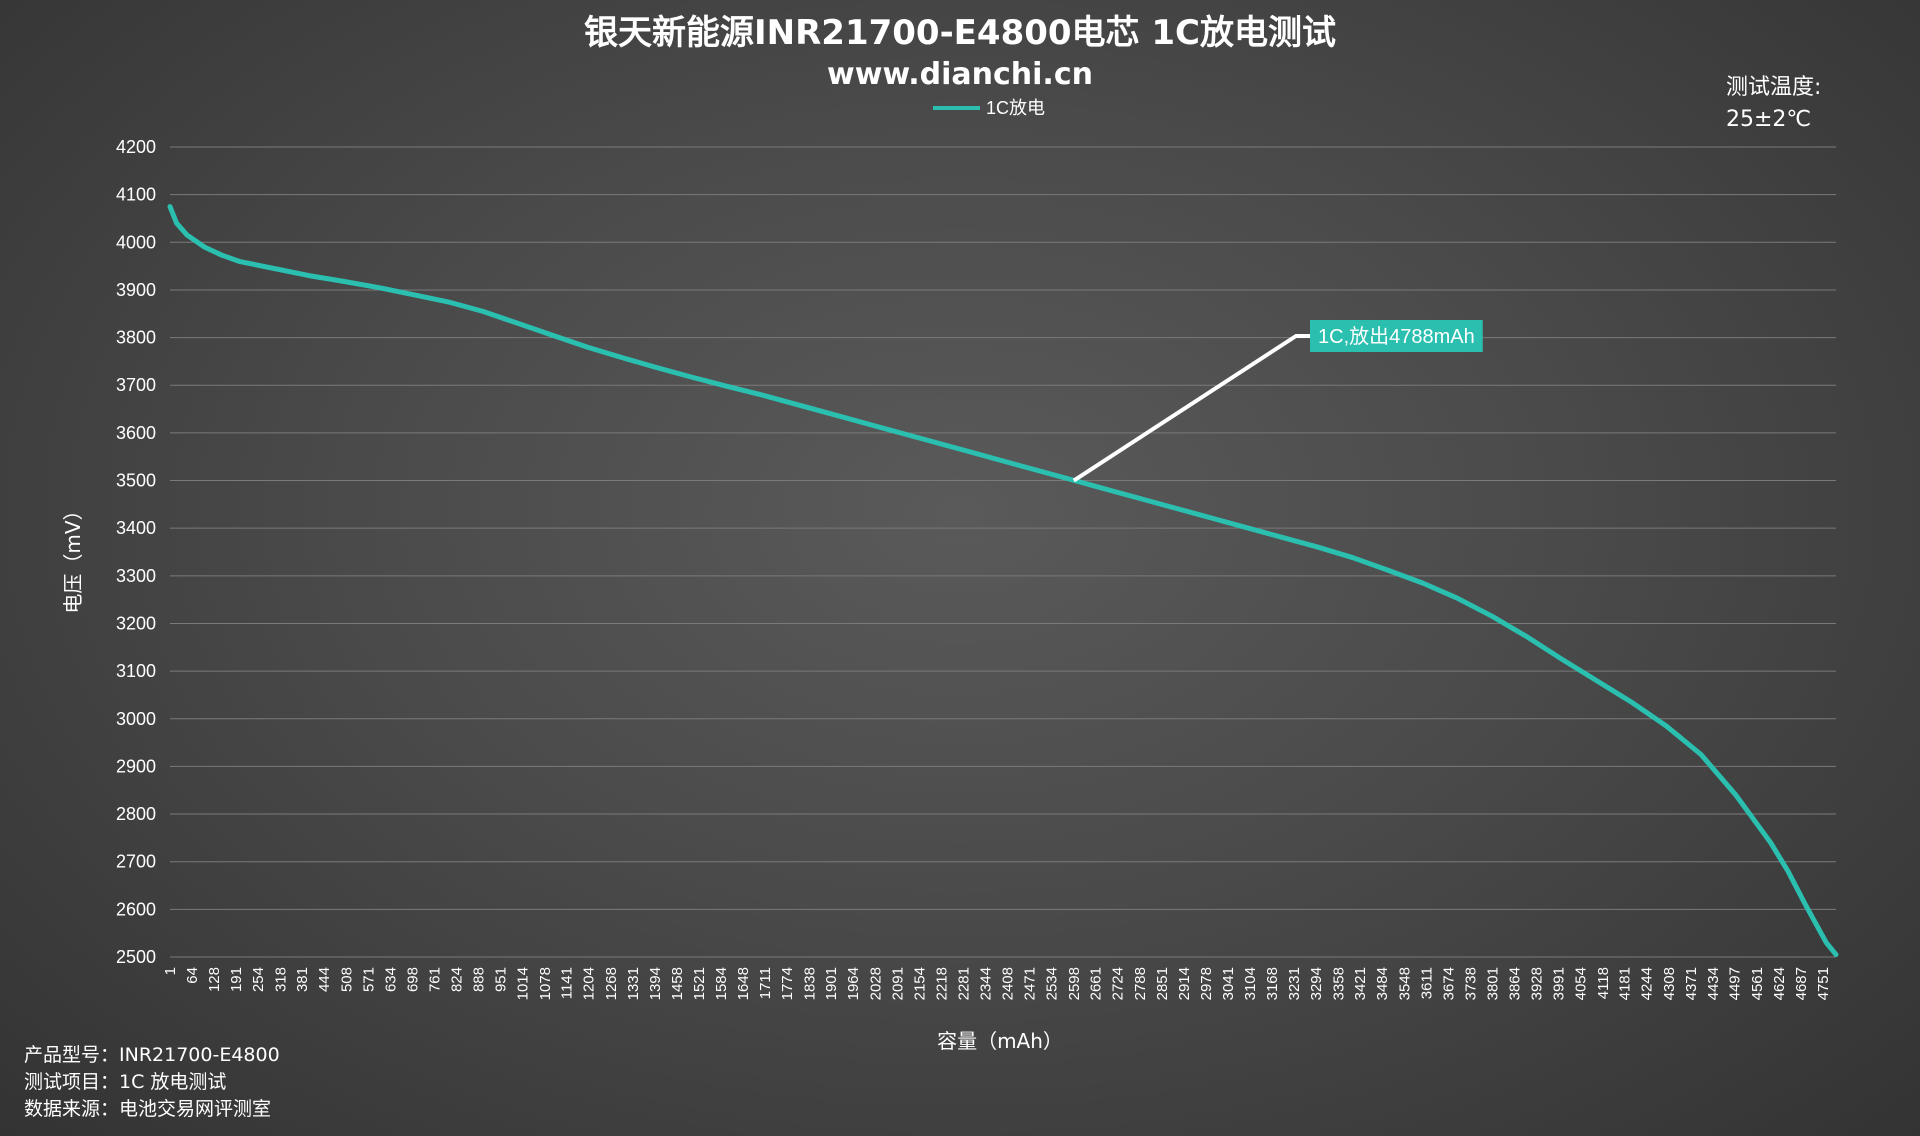 This screenshot has width=1920, height=1136. I want to click on x-tick-label: 951, so click(501, 979).